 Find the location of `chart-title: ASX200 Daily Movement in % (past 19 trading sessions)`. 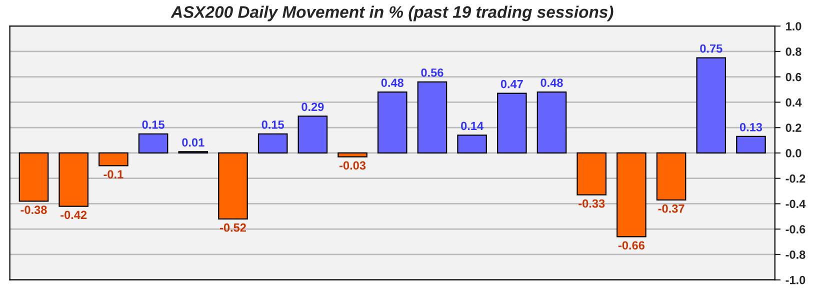

chart-title: ASX200 Daily Movement in % (past 19 trading sessions) is located at coordinates (392, 14).